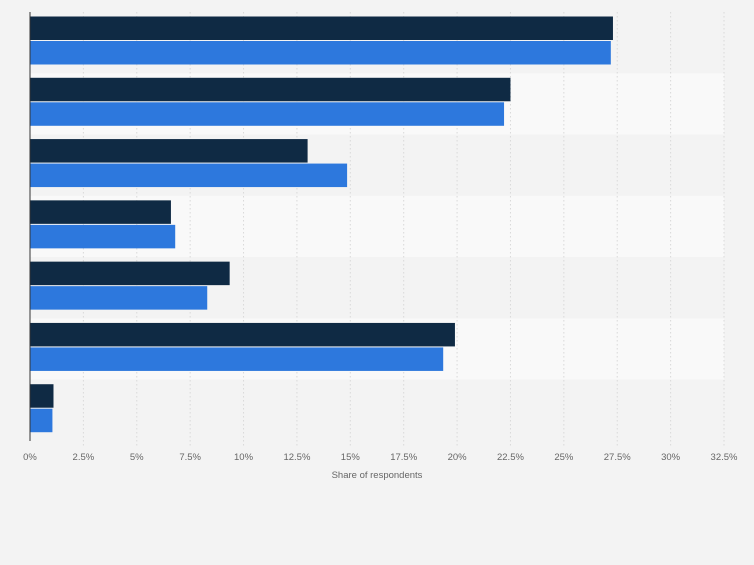 This screenshot has height=565, width=754. I want to click on x-tick-label: 0%, so click(30, 457).